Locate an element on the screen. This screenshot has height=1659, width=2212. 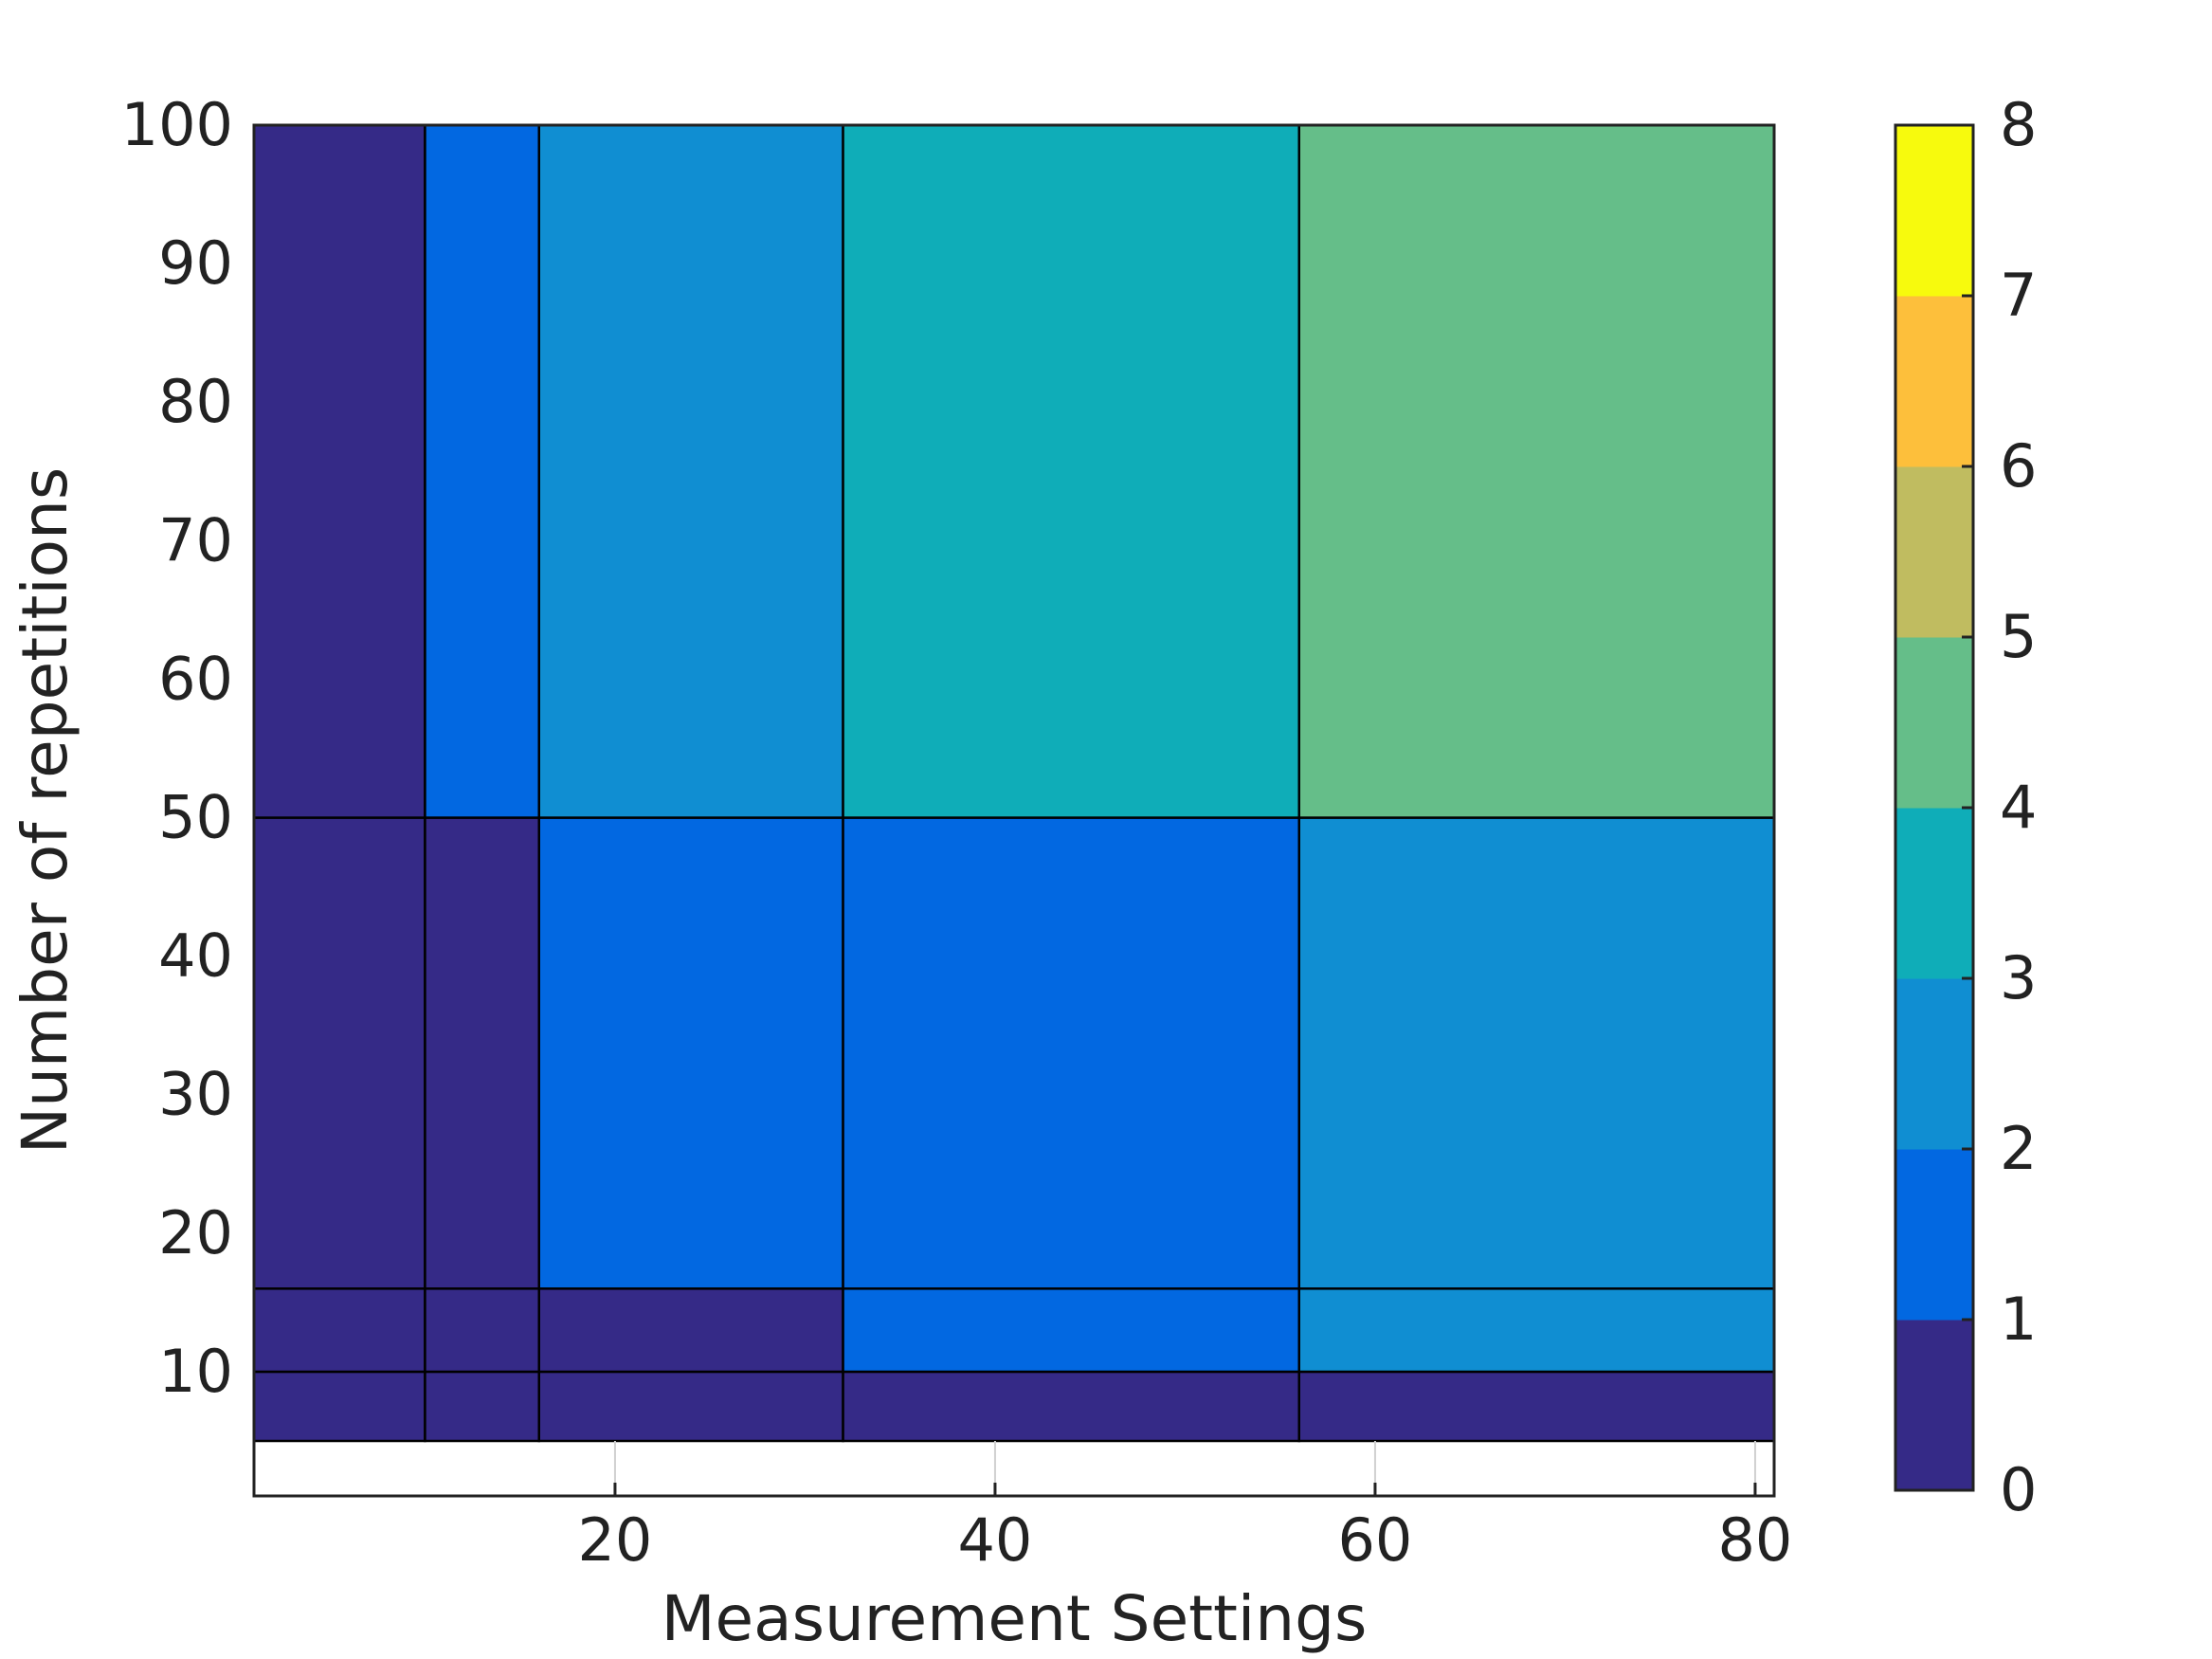
y-tick-label: 70 is located at coordinates (195, 539).